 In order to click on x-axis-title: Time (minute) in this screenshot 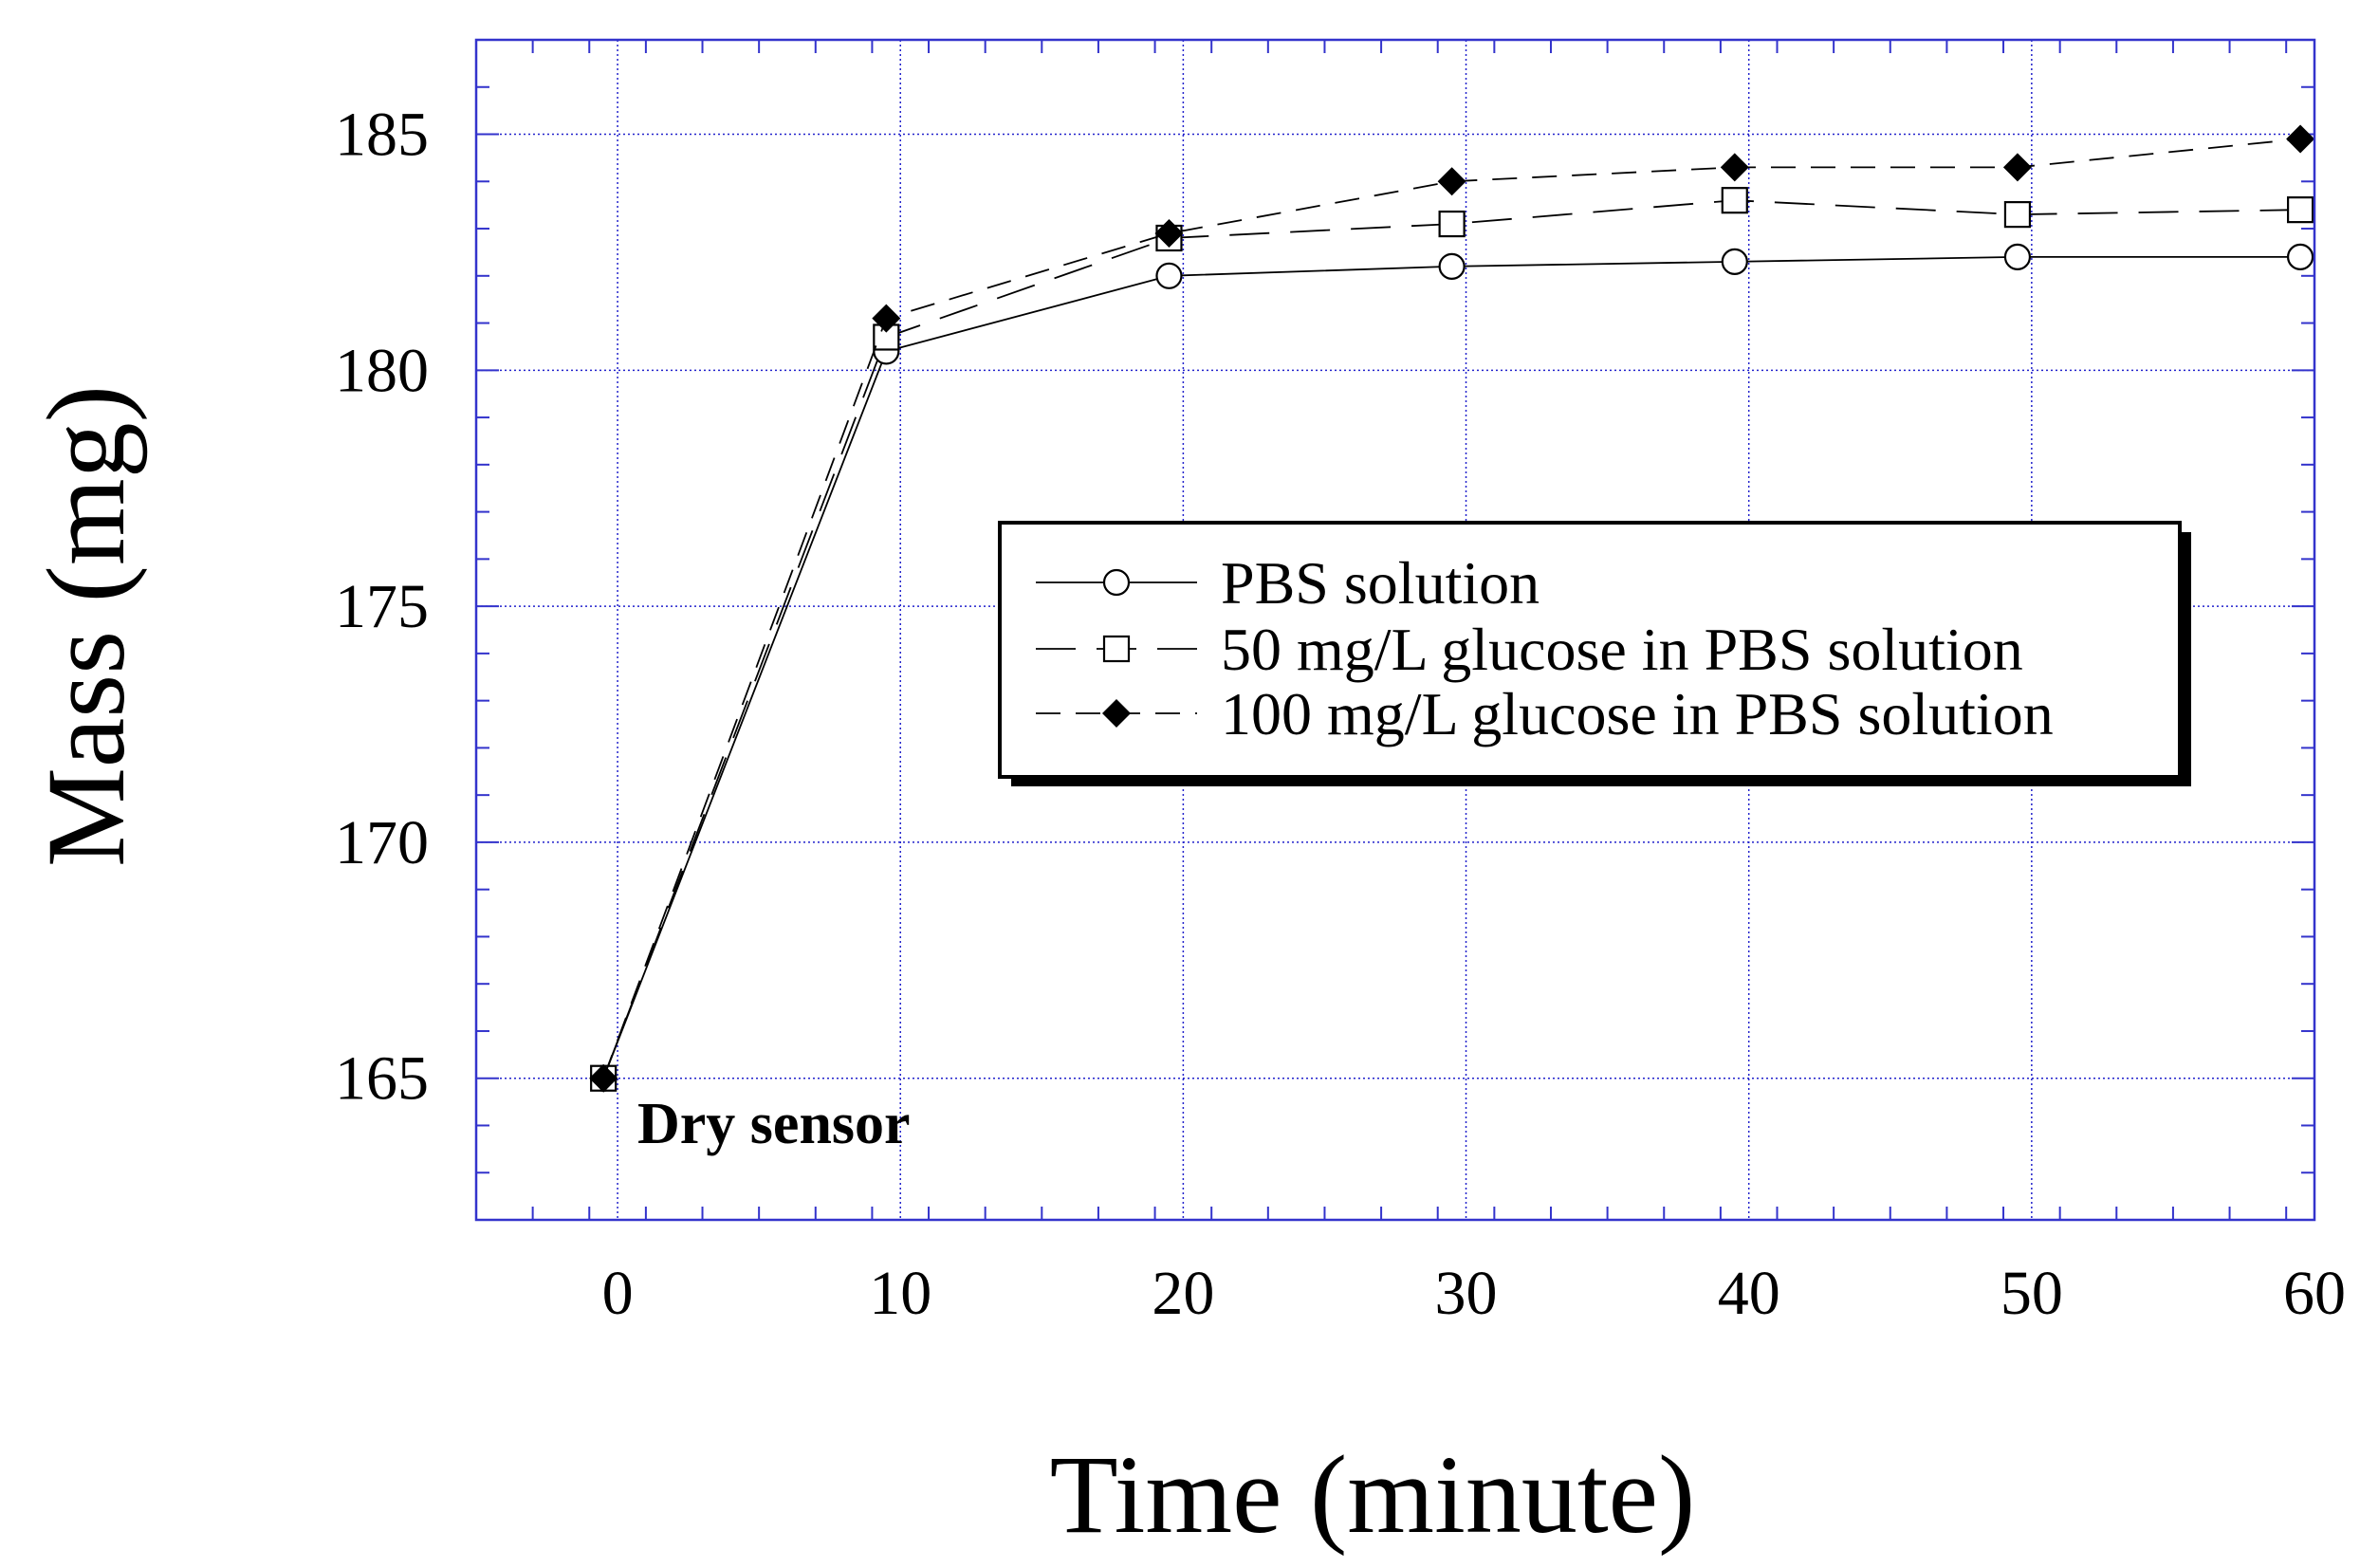, I will do `click(1373, 1495)`.